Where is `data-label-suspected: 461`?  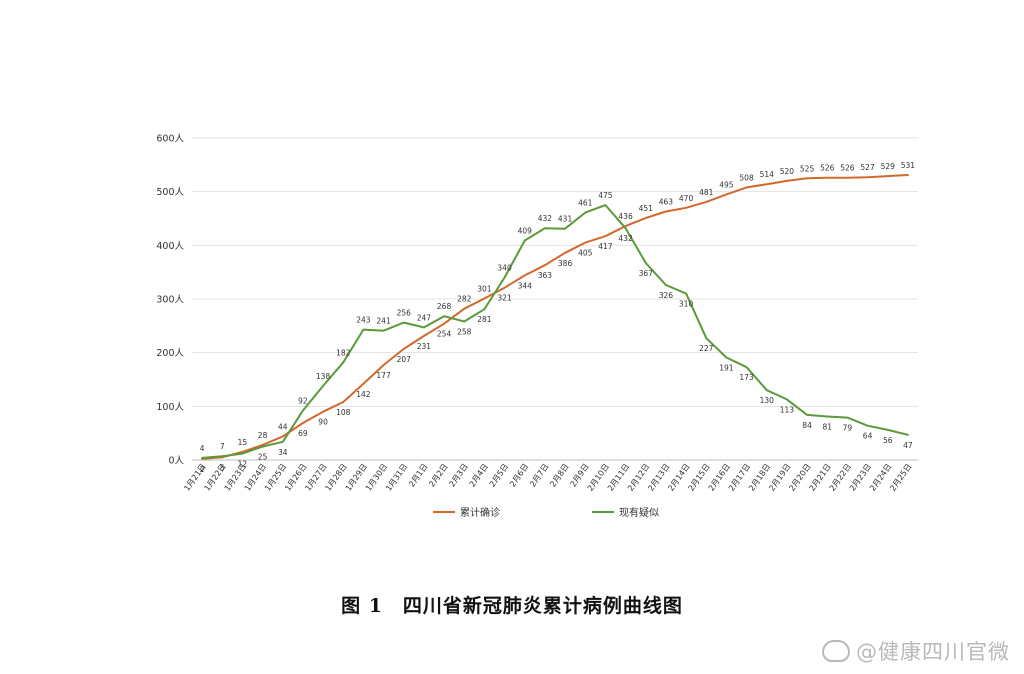
data-label-suspected: 461 is located at coordinates (585, 203).